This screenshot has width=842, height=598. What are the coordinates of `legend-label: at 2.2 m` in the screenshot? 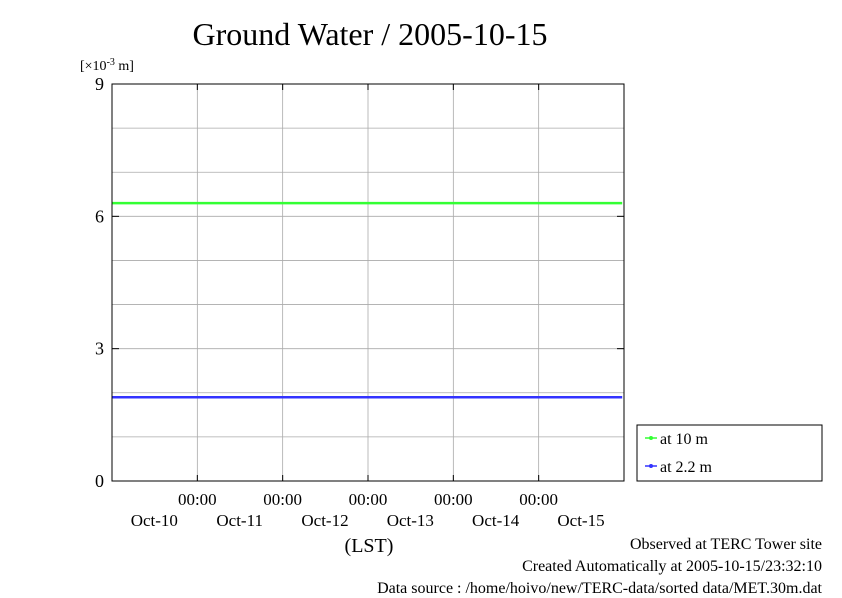 It's located at (686, 467).